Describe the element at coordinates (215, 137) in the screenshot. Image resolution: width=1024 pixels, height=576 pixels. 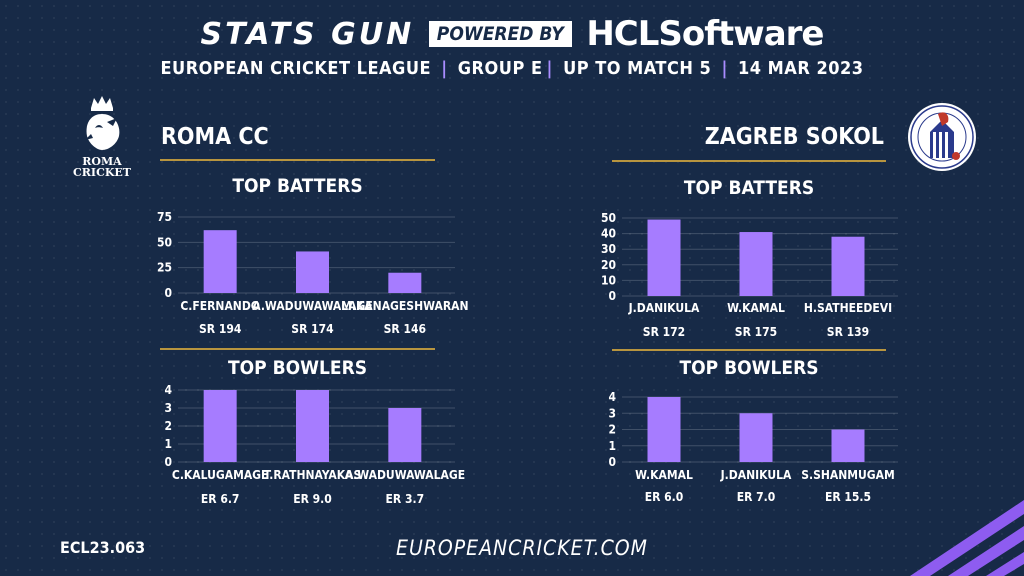
I see `left-team-name: ROMA CC` at that location.